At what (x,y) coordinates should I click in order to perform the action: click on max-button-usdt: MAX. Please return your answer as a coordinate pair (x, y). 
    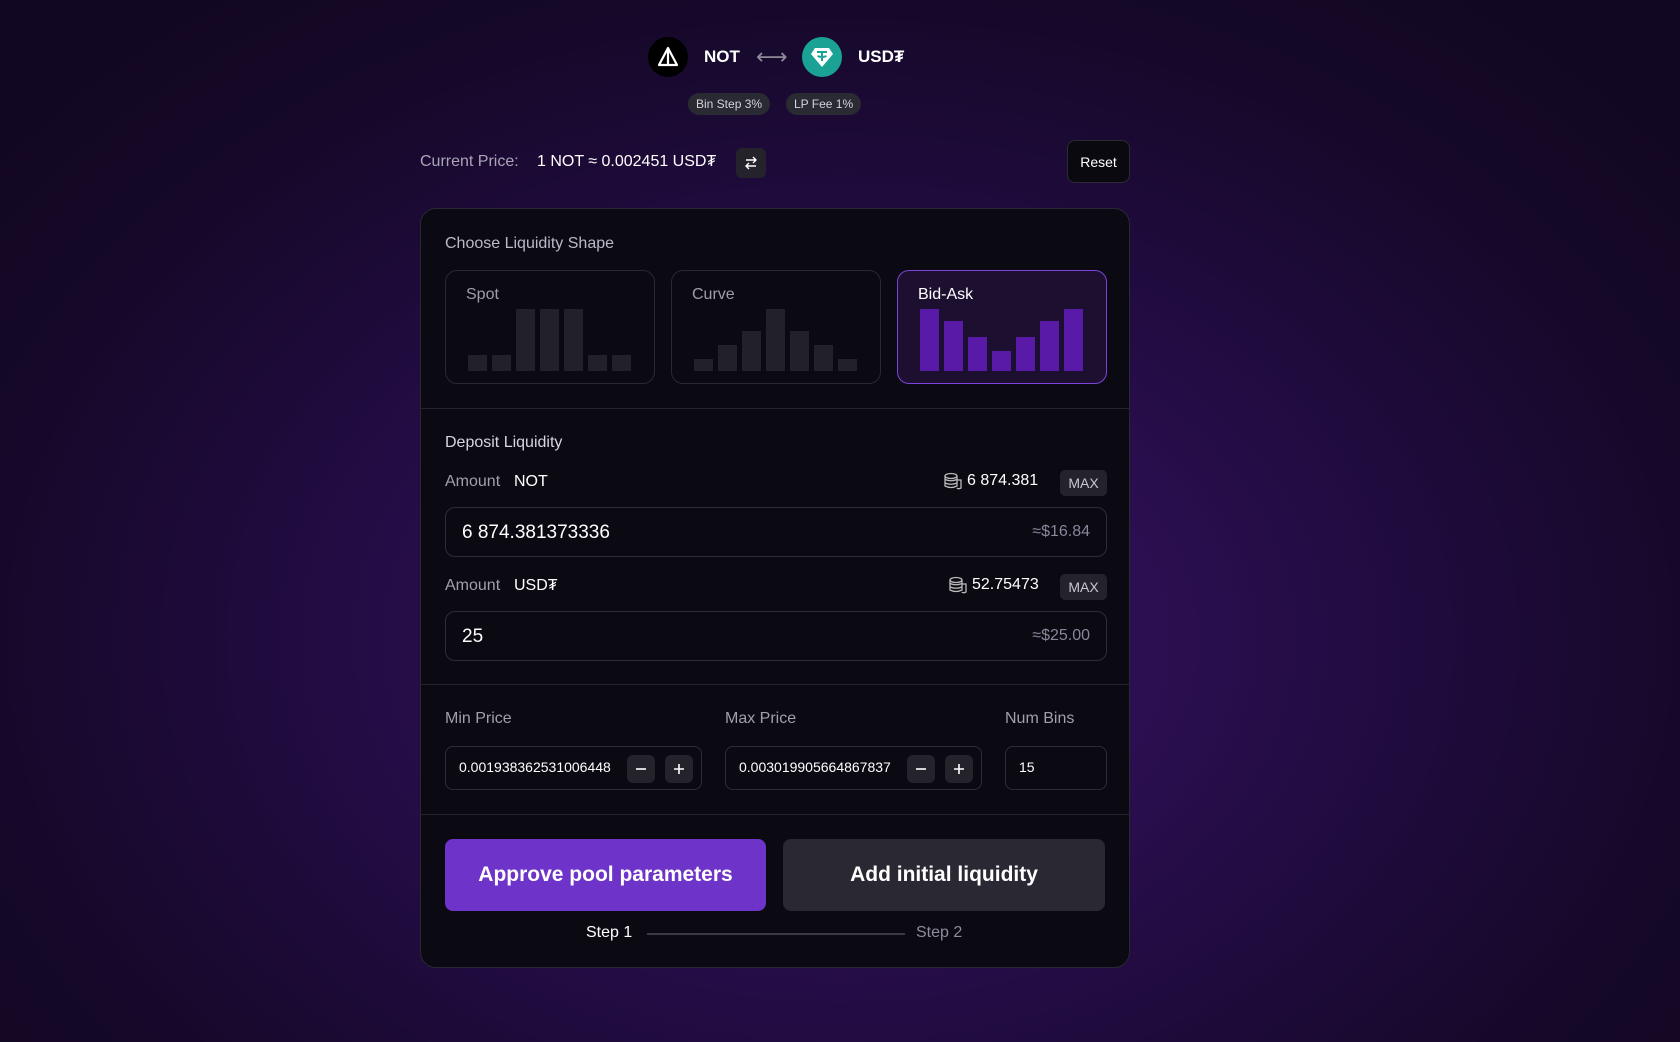
    Looking at the image, I should click on (1083, 587).